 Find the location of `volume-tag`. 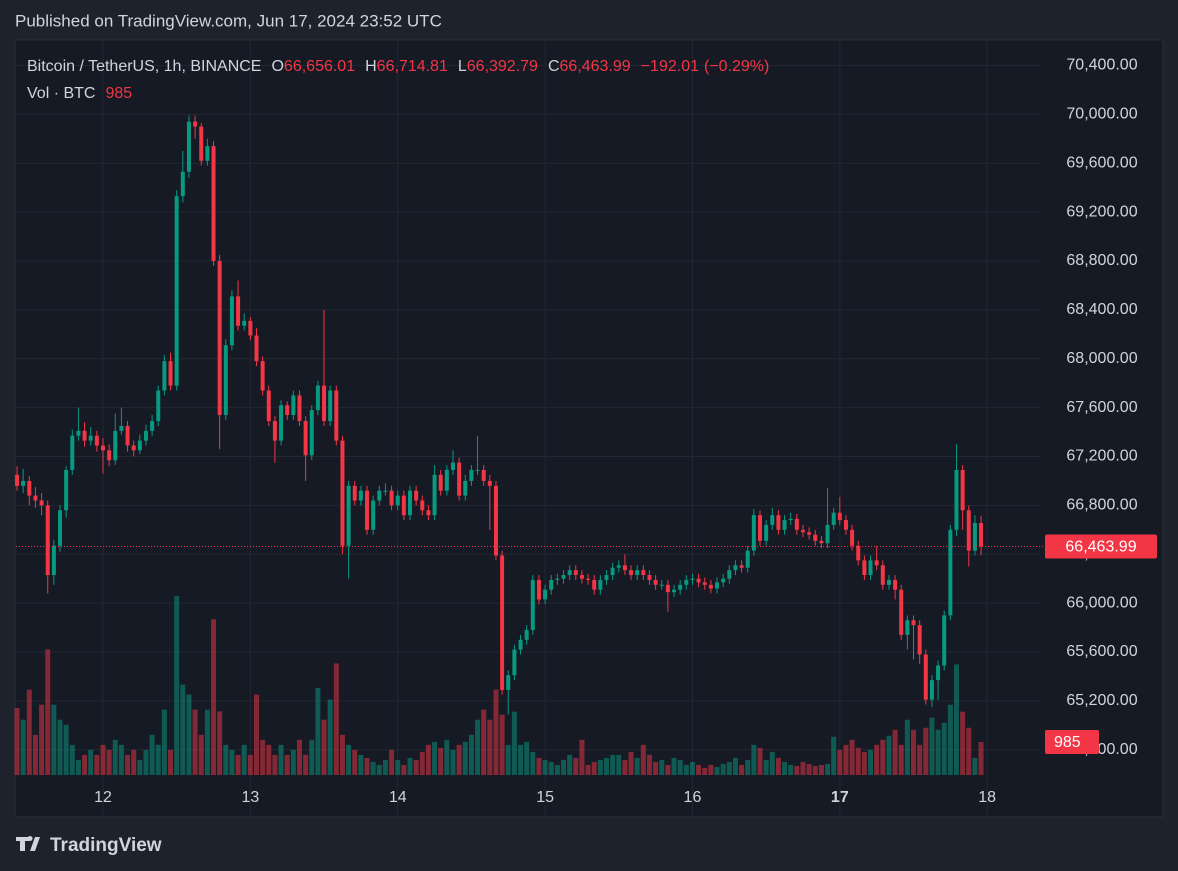

volume-tag is located at coordinates (1072, 742).